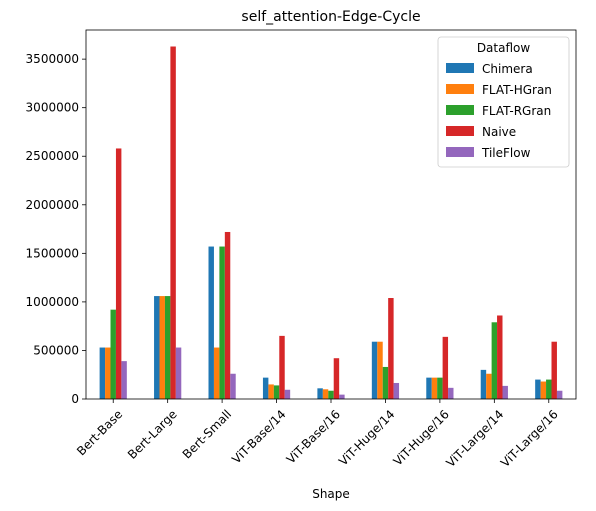 The height and width of the screenshot is (511, 596). Describe the element at coordinates (313, 436) in the screenshot. I see `x-tick-label: ViT-Base/16` at that location.